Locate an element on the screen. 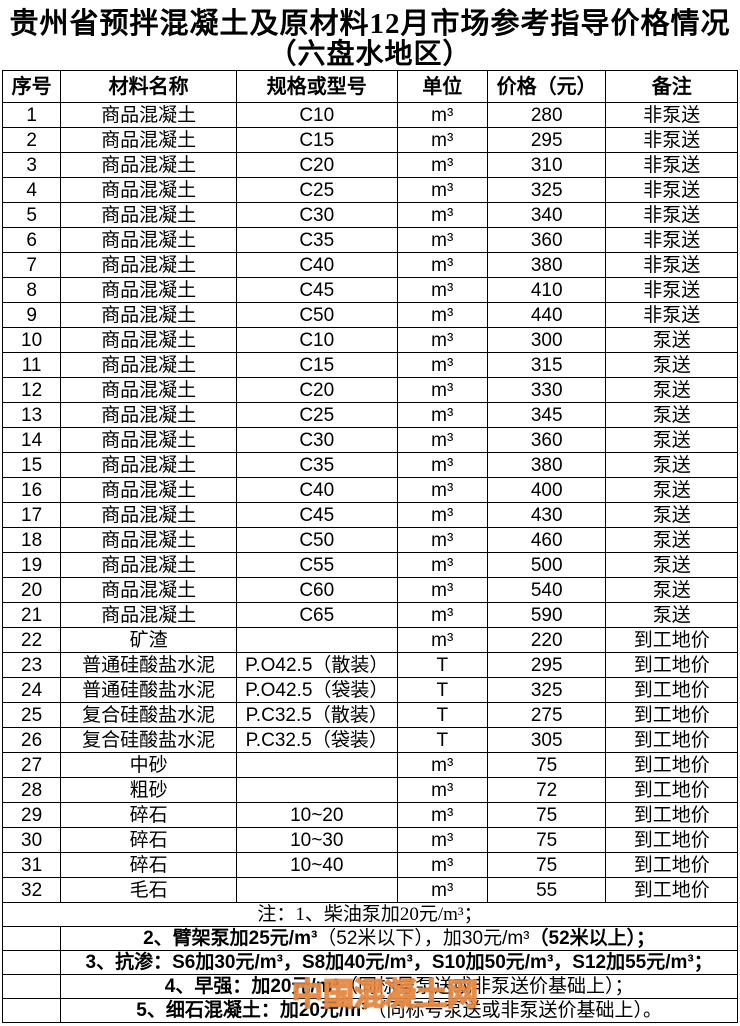  note-segment: （同标号泵送或非泵送价基础上）； is located at coordinates (486, 986).